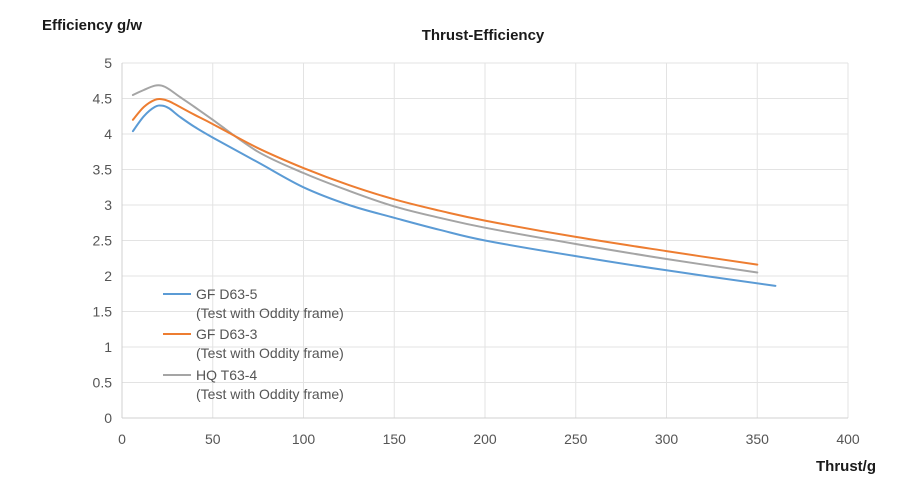 This screenshot has height=497, width=920. Describe the element at coordinates (848, 439) in the screenshot. I see `x-tick-label: 400` at that location.